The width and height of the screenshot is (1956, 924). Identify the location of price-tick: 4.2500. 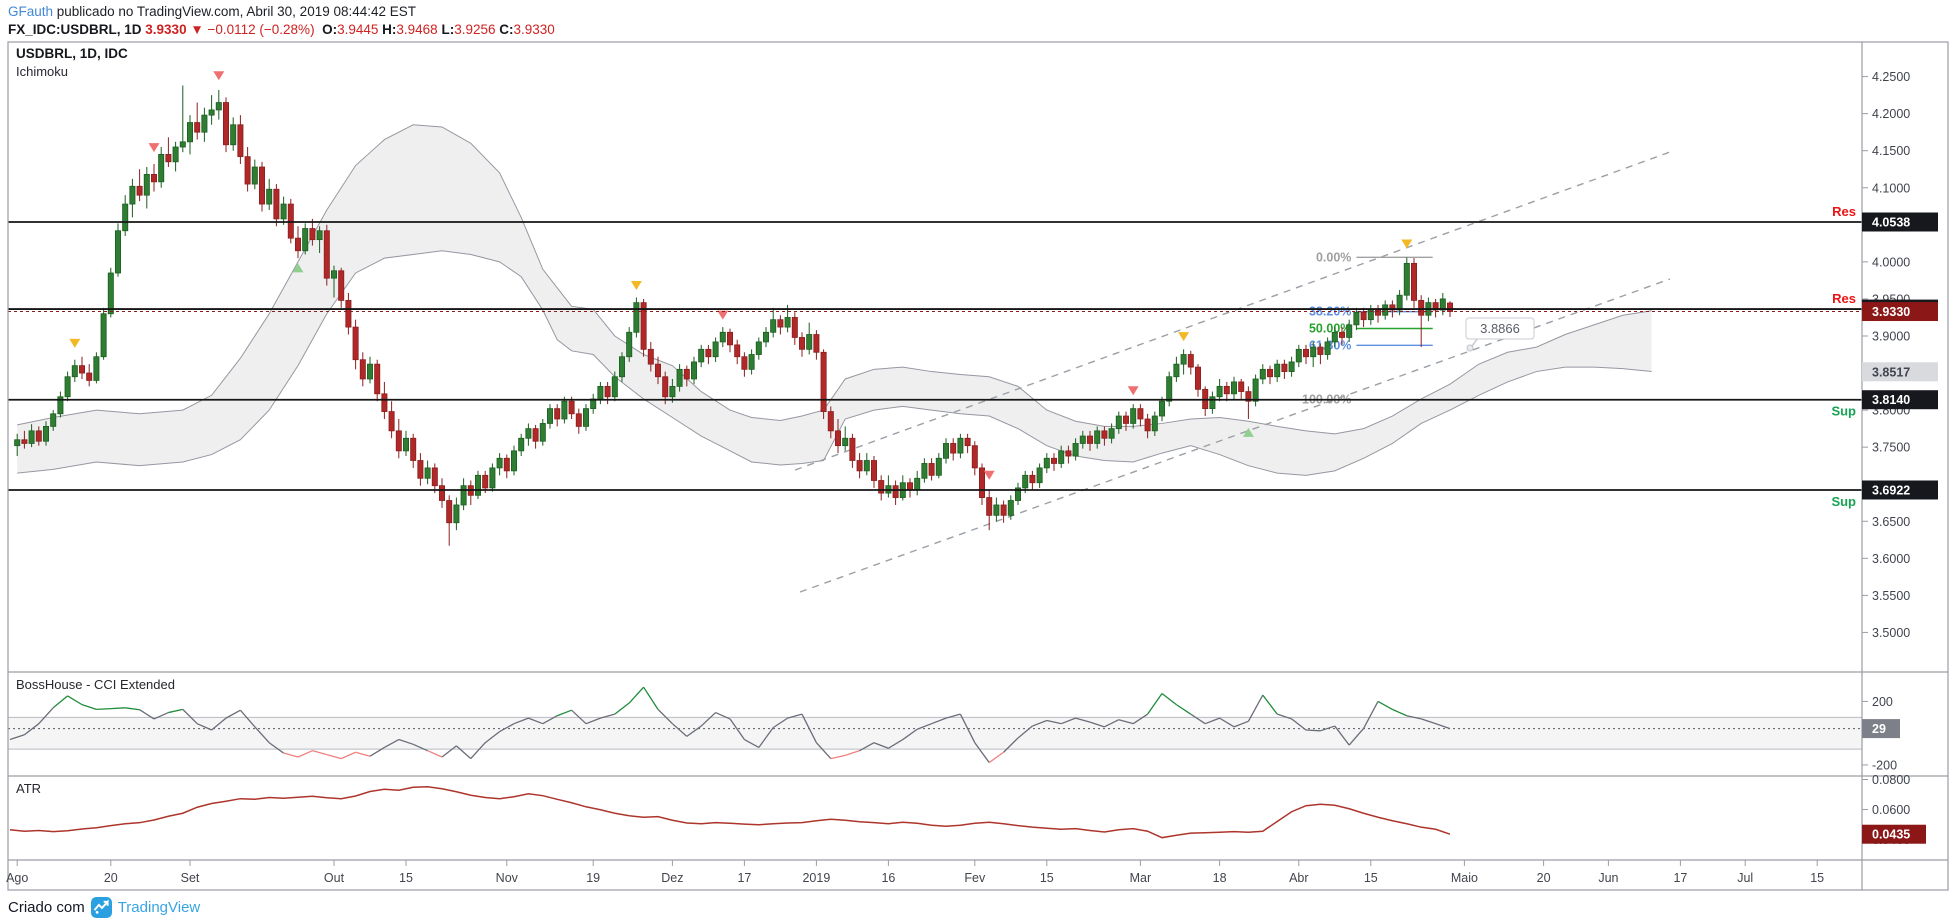
(1891, 77).